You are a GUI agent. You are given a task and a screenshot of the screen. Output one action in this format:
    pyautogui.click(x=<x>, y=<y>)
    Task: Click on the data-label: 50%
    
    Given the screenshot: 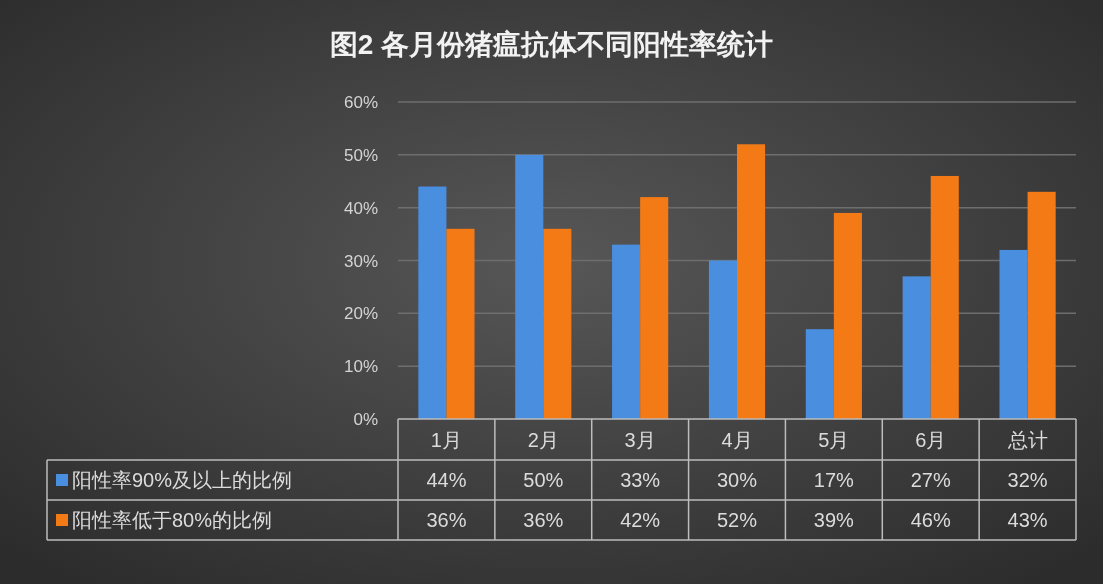 What is the action you would take?
    pyautogui.click(x=543, y=480)
    